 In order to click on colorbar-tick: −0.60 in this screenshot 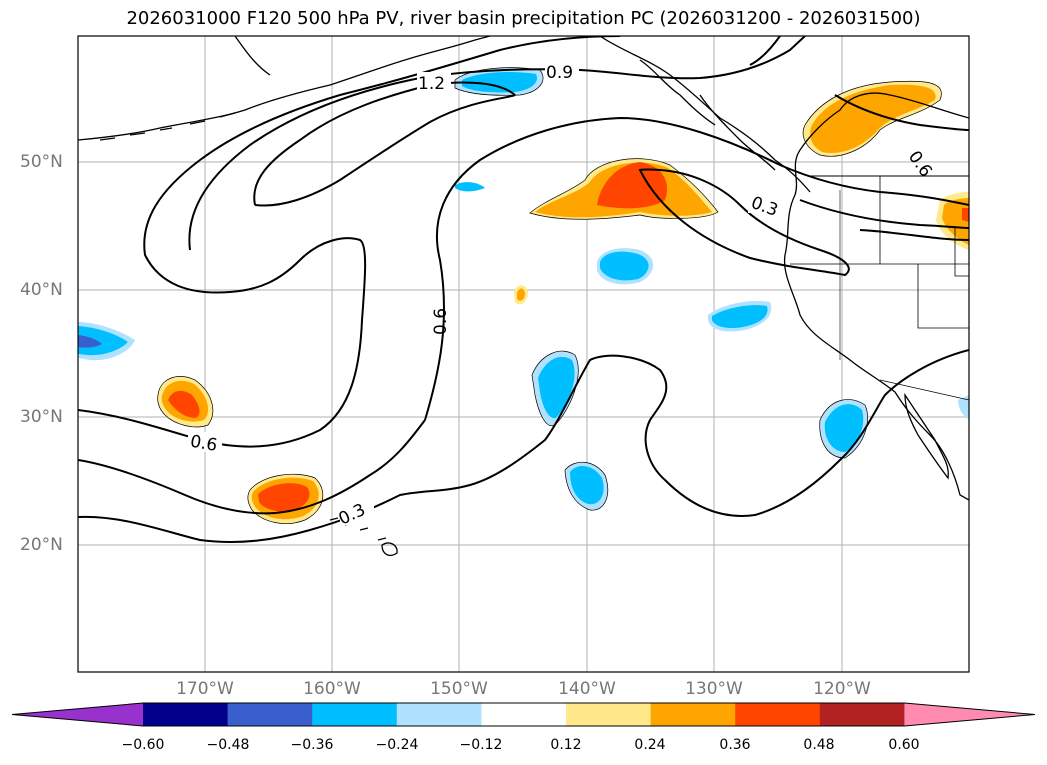, I will do `click(143, 745)`.